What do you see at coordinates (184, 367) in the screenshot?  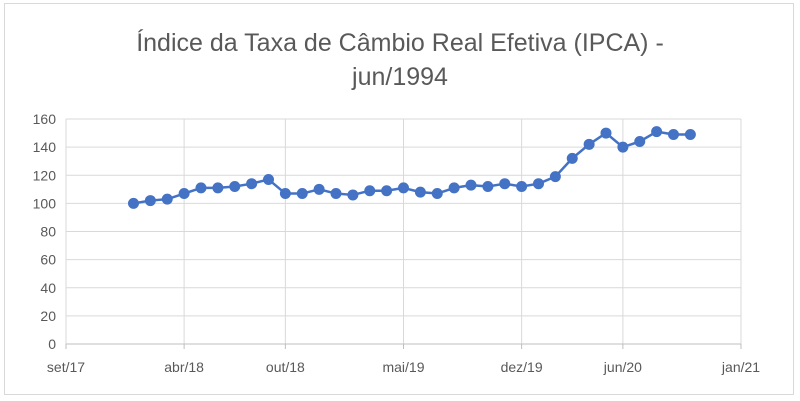 I see `x-tick-label: abr/18` at bounding box center [184, 367].